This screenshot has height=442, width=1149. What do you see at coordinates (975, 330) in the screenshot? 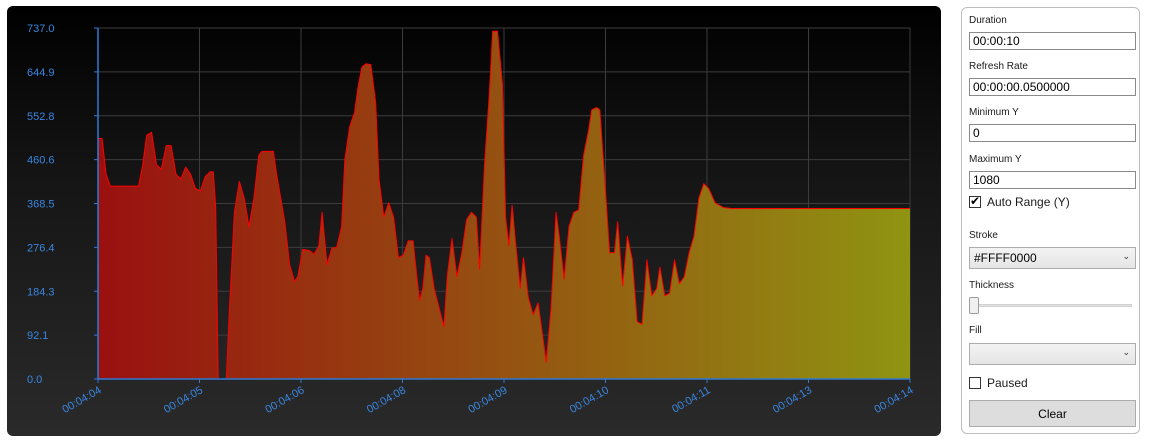
I see `fill-label: Fill` at bounding box center [975, 330].